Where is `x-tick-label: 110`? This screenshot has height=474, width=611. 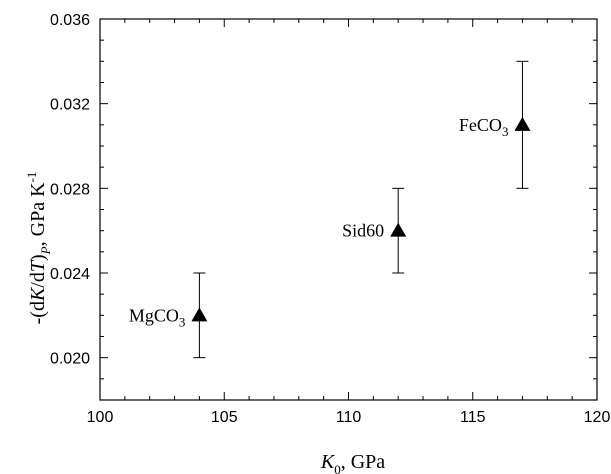
x-tick-label: 110 is located at coordinates (349, 417).